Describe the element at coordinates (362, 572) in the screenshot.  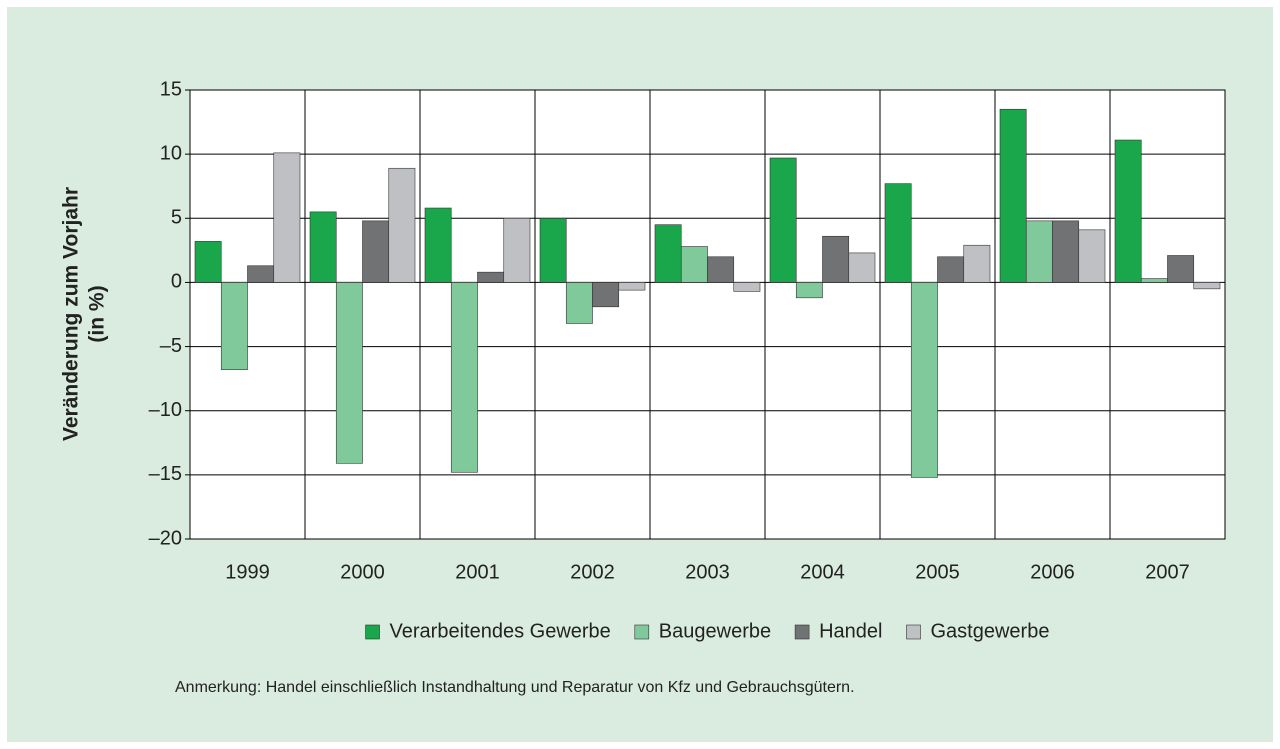
I see `x-tick-label: 2000` at that location.